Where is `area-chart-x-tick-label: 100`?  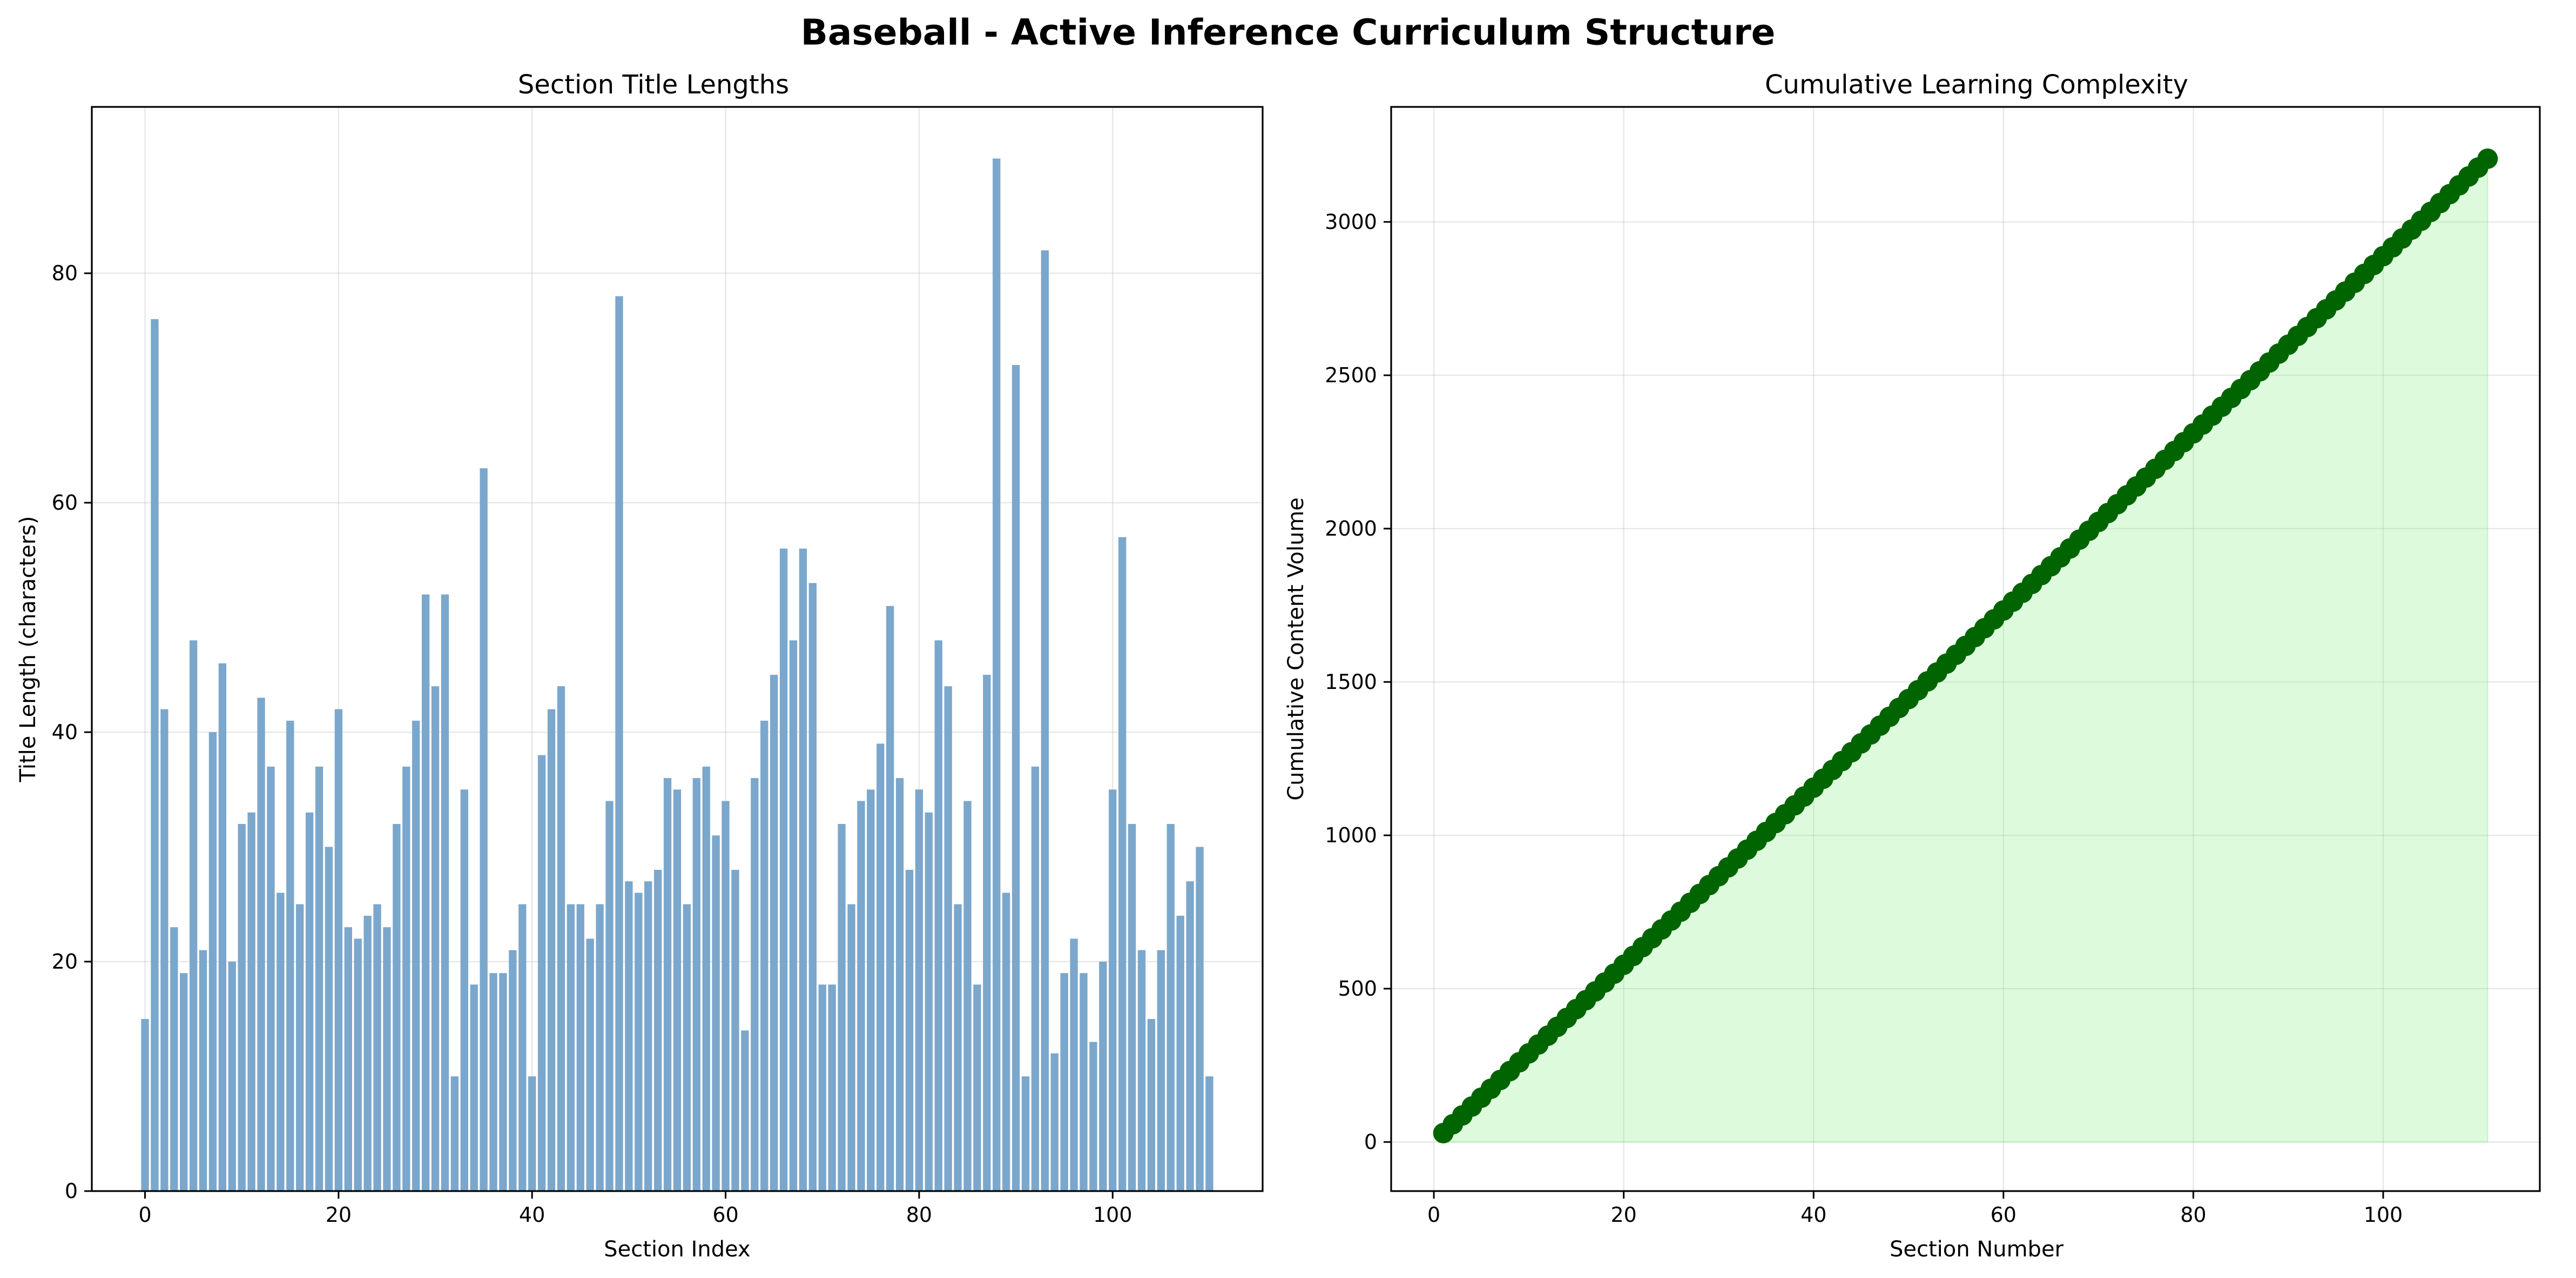 area-chart-x-tick-label: 100 is located at coordinates (2383, 1215).